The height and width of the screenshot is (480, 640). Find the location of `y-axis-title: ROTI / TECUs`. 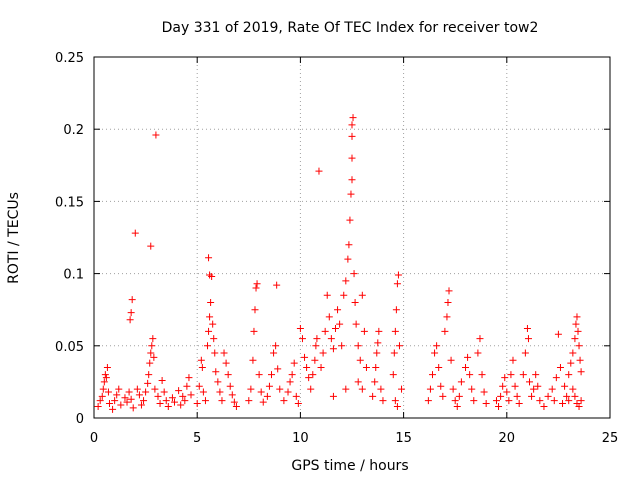

y-axis-title: ROTI / TECUs is located at coordinates (14, 238).